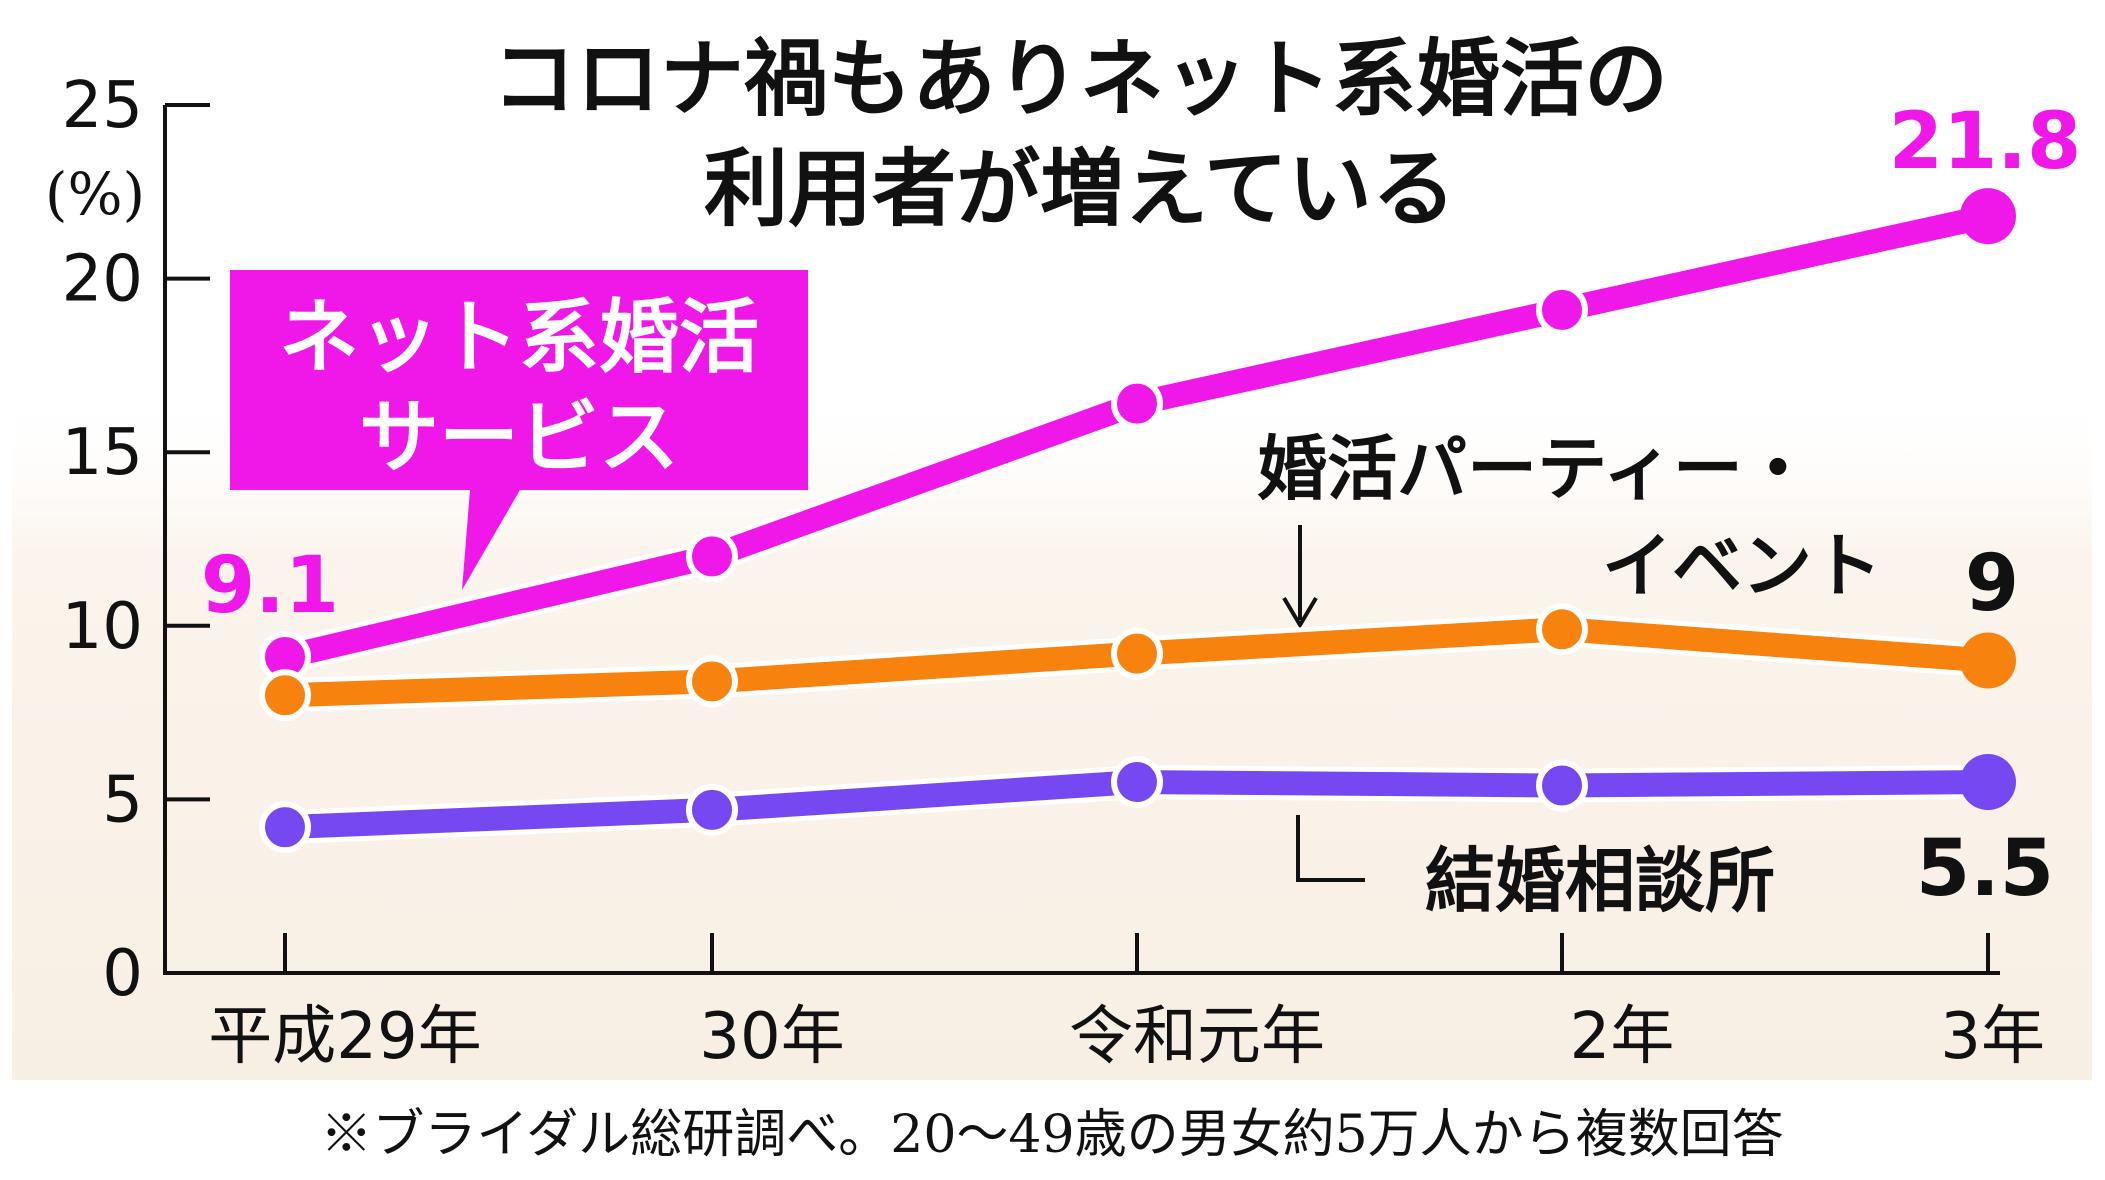 The image size is (2105, 1180). I want to click on agency-series-label: 結婚相談所, so click(1535, 868).